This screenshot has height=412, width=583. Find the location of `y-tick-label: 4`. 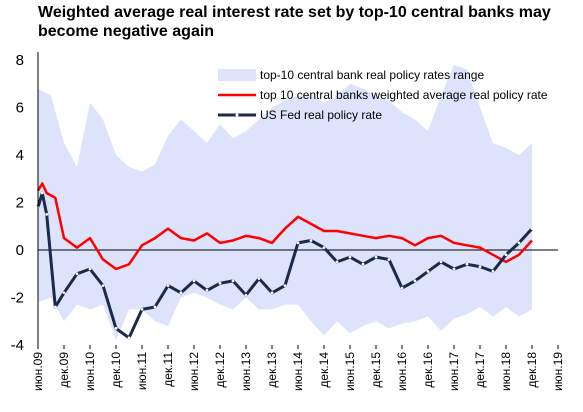

y-tick-label: 4 is located at coordinates (20, 155).